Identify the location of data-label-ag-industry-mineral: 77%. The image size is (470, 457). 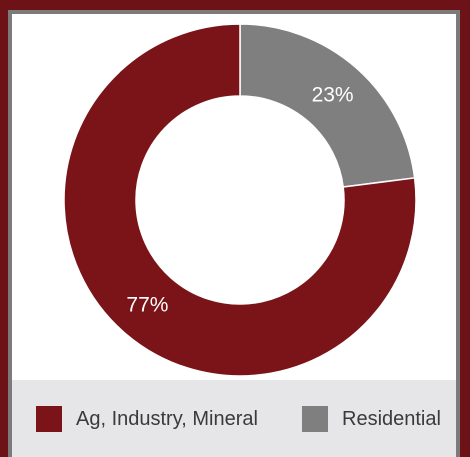
(147, 305).